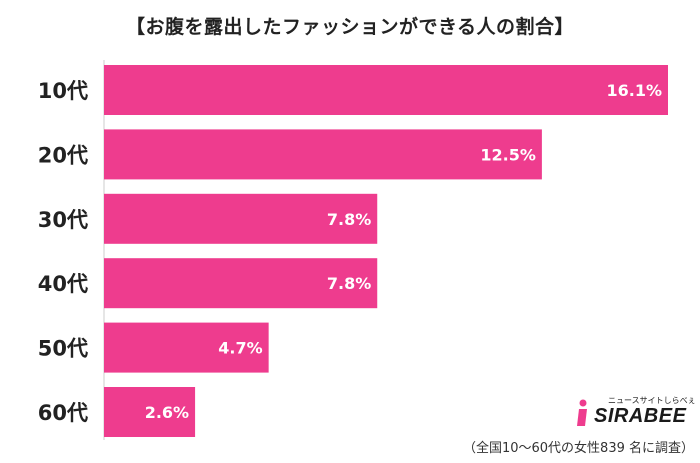 The width and height of the screenshot is (700, 463). Describe the element at coordinates (167, 412) in the screenshot. I see `value-label: 2.6%` at that location.